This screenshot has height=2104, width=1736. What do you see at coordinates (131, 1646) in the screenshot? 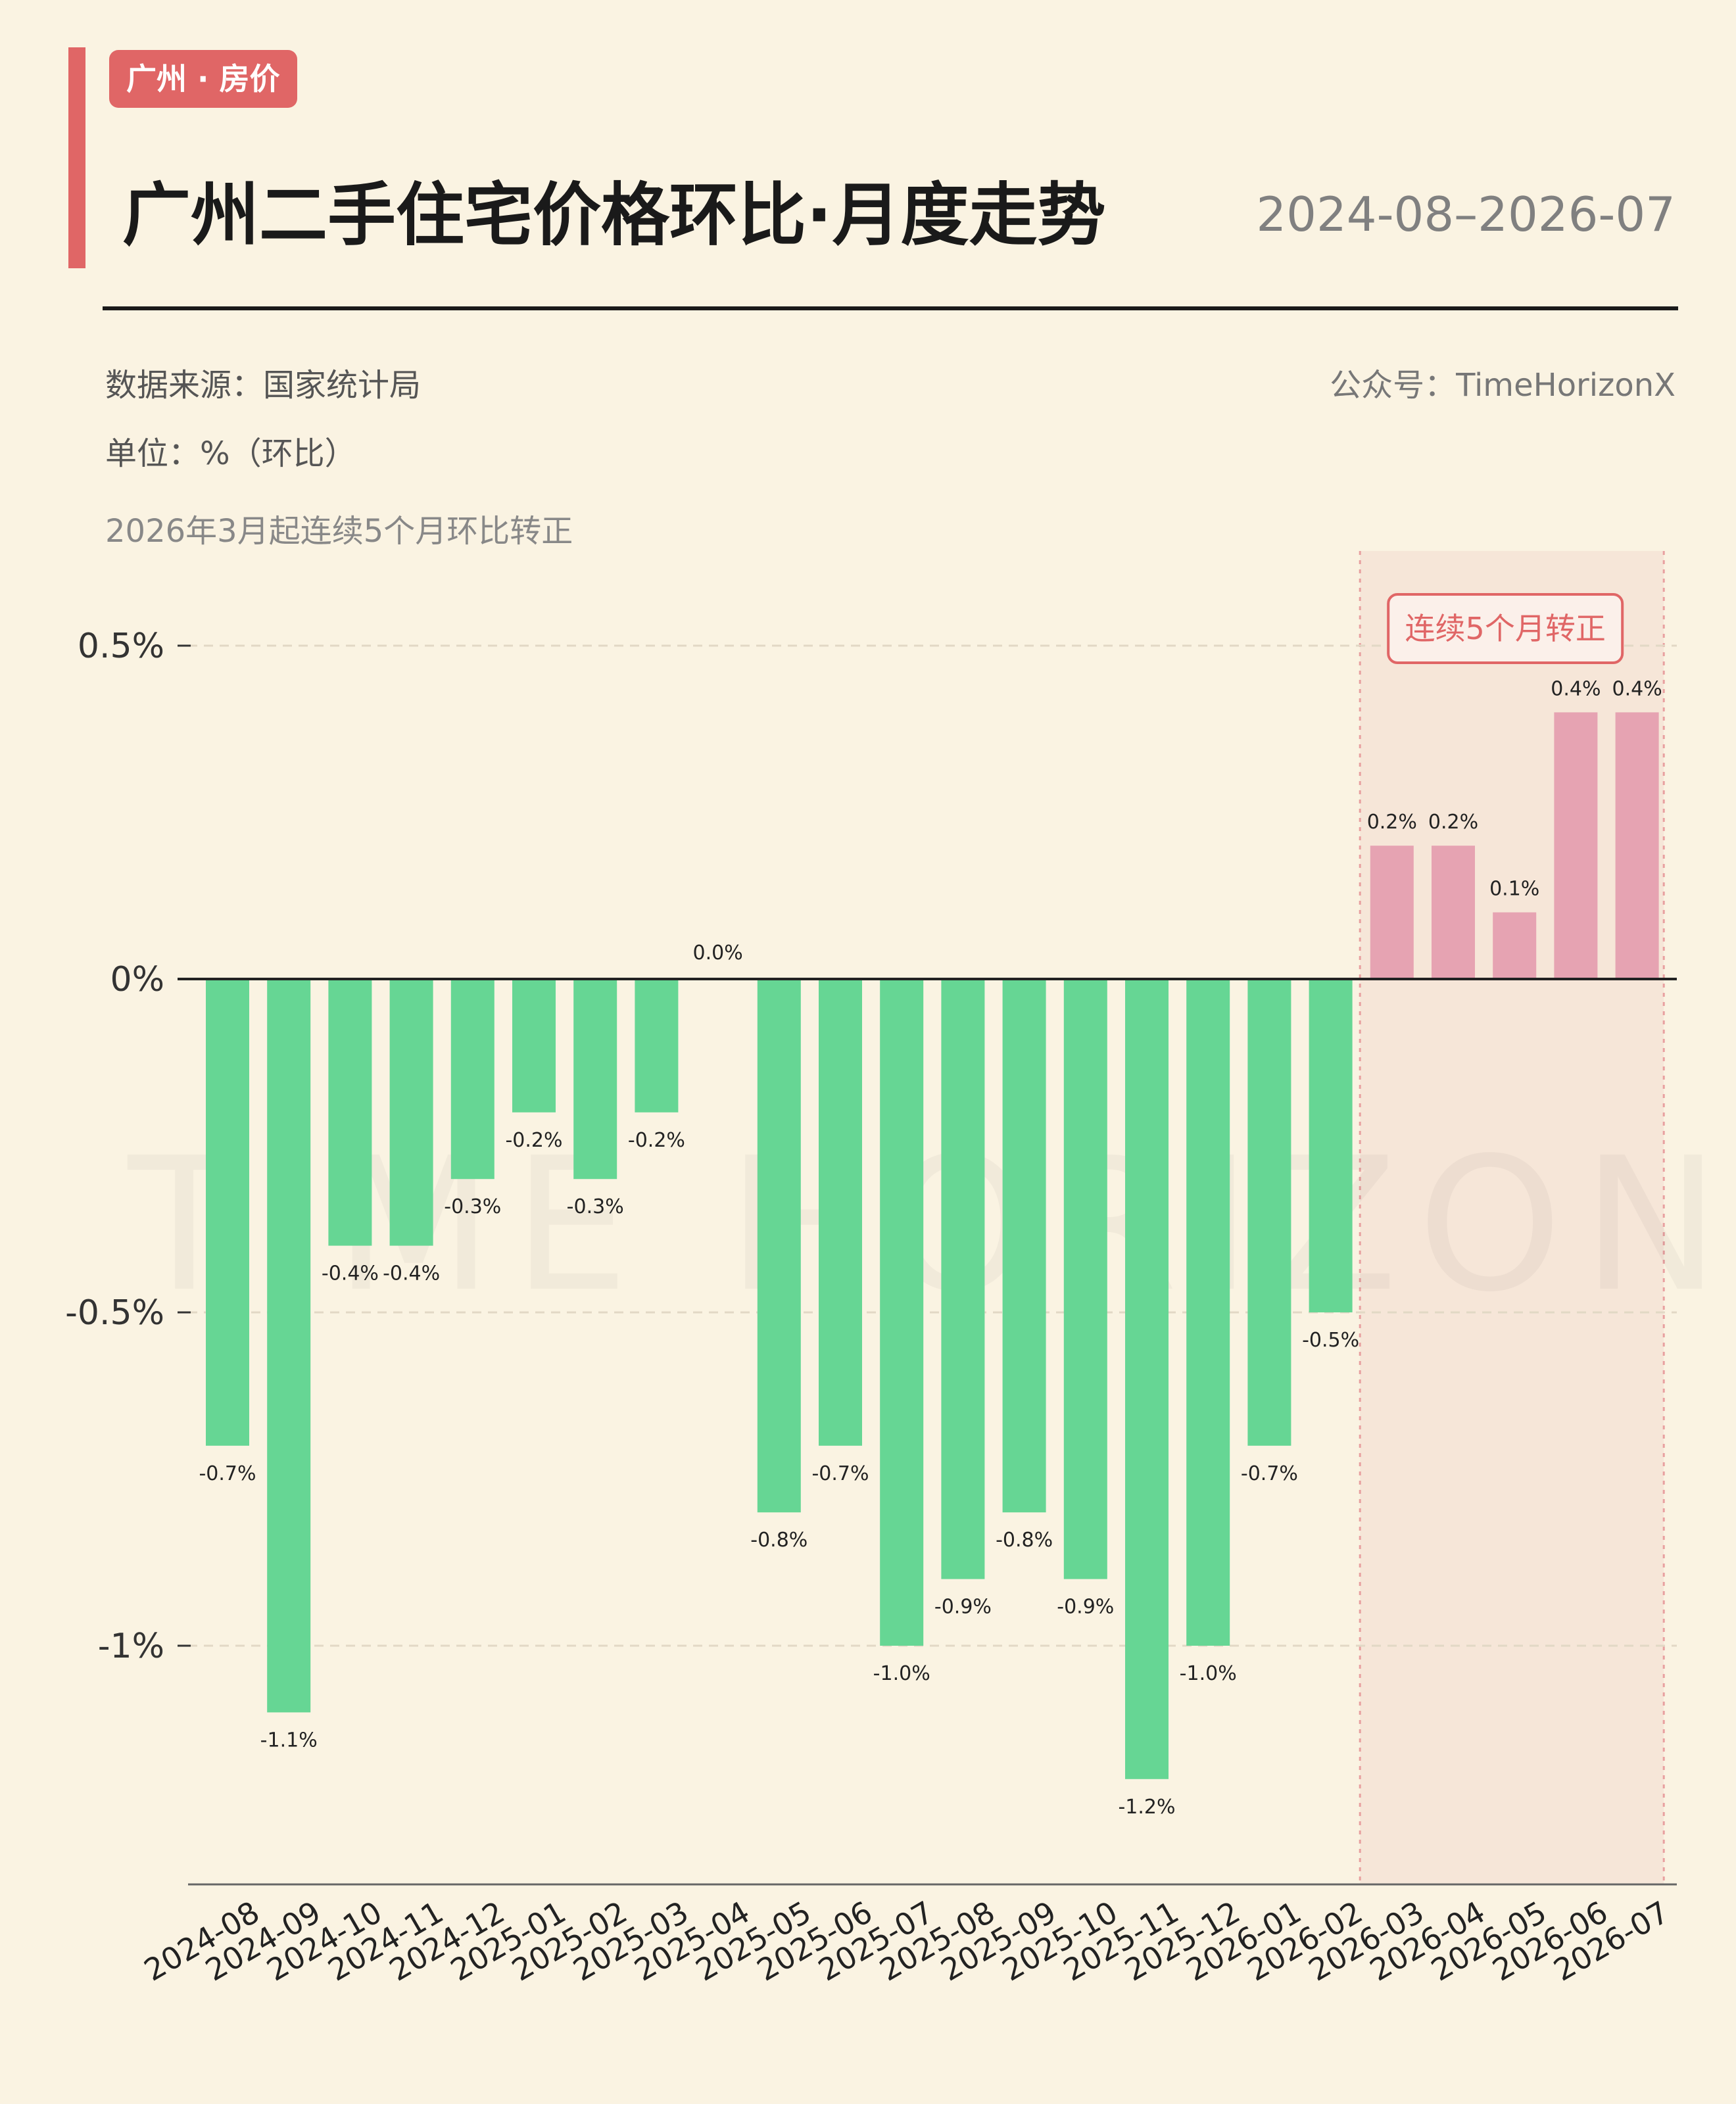
I see `y-tick-label: -1%` at bounding box center [131, 1646].